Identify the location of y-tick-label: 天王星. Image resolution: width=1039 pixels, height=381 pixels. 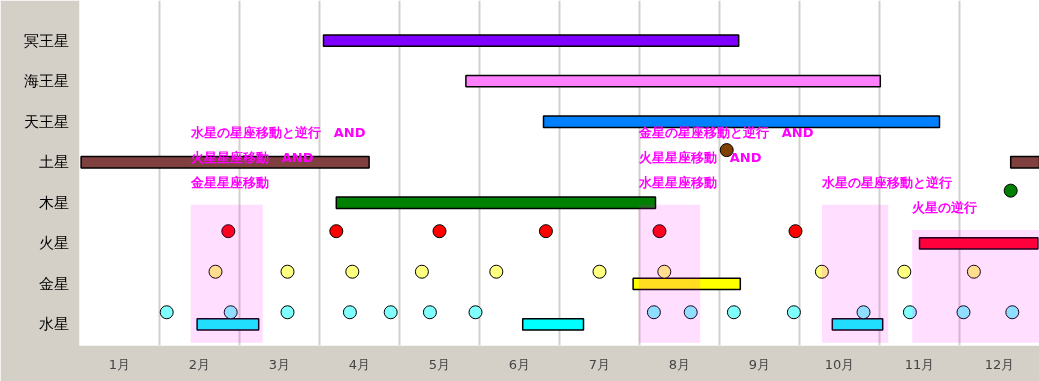
(46, 121).